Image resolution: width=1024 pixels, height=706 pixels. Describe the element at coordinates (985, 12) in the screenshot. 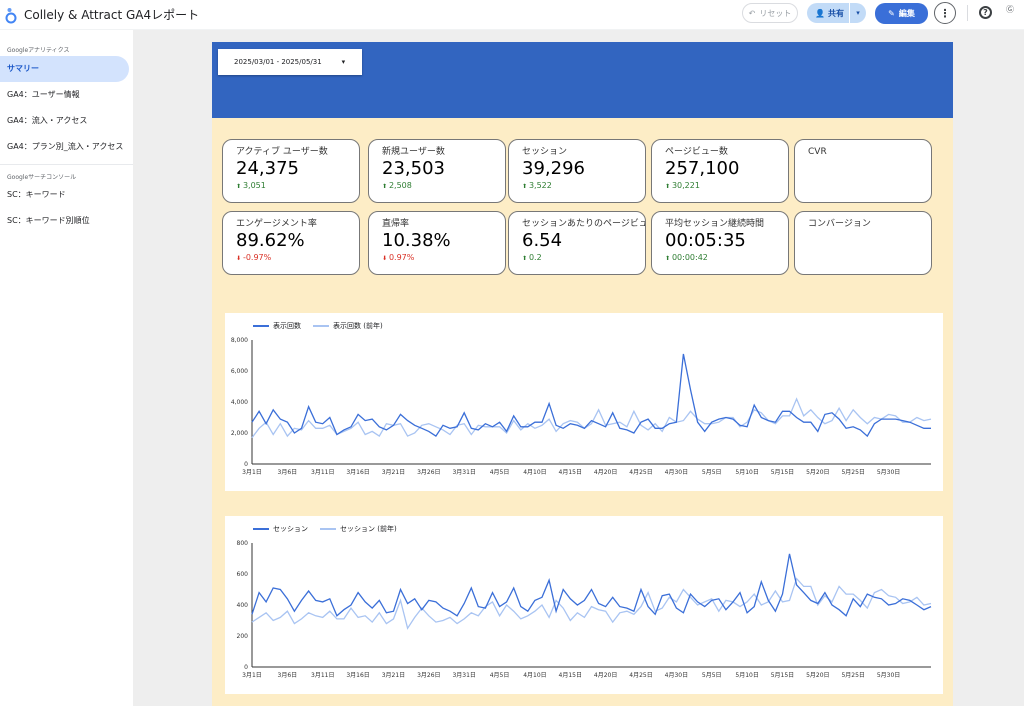

I see `help-icon: ?` at that location.